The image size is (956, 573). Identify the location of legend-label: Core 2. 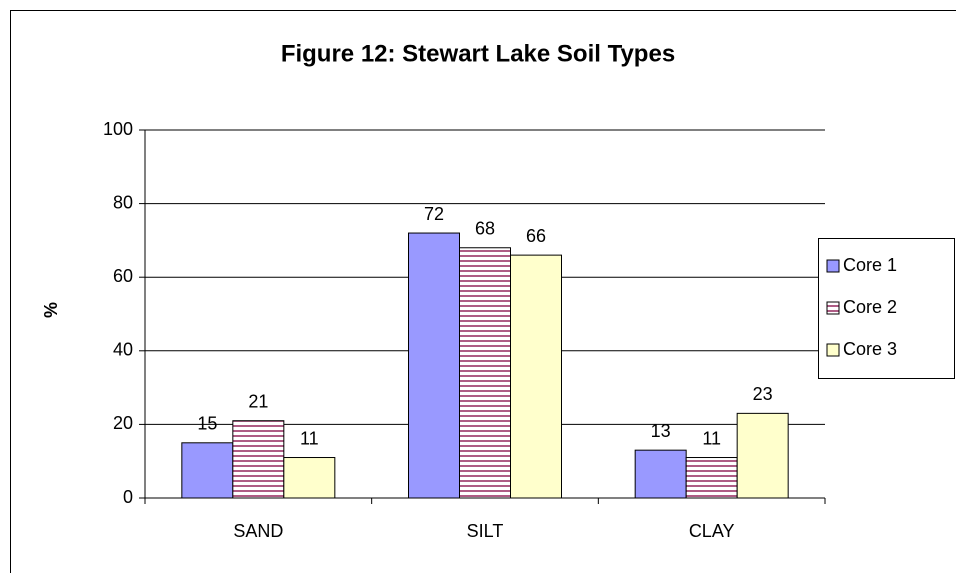
(870, 307).